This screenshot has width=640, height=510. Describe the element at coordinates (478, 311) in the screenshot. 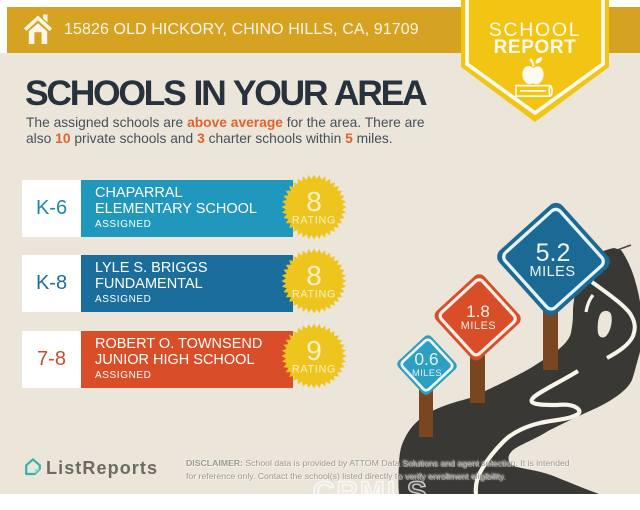

I see `svg-text: 1.8` at that location.